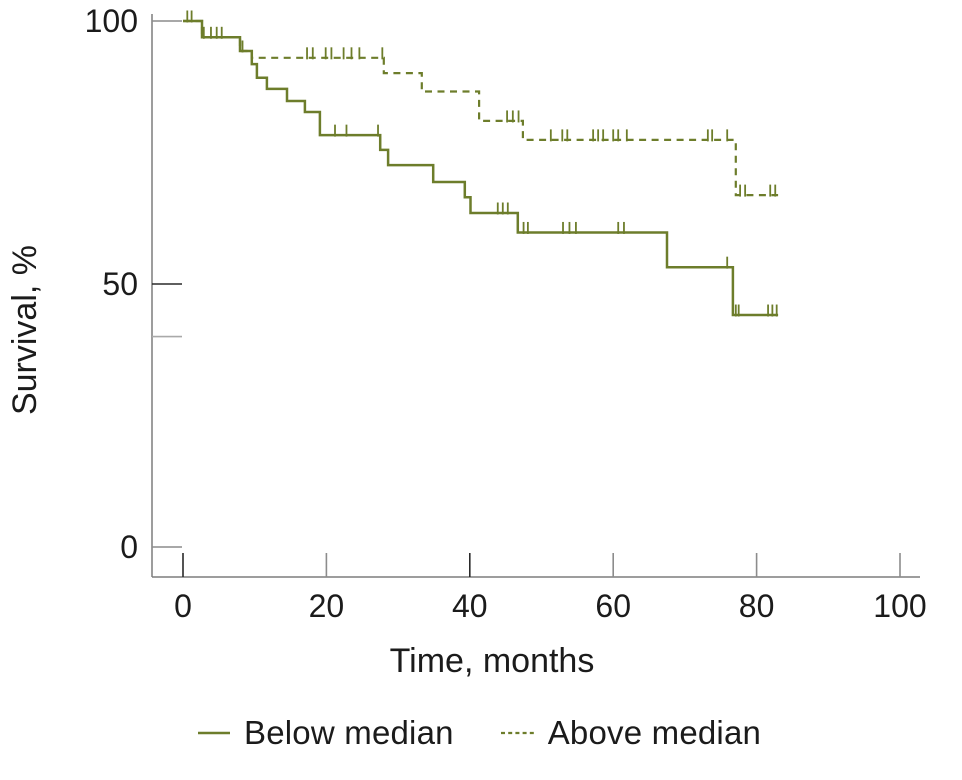  Describe the element at coordinates (481, 108) in the screenshot. I see `curve-above-median` at that location.